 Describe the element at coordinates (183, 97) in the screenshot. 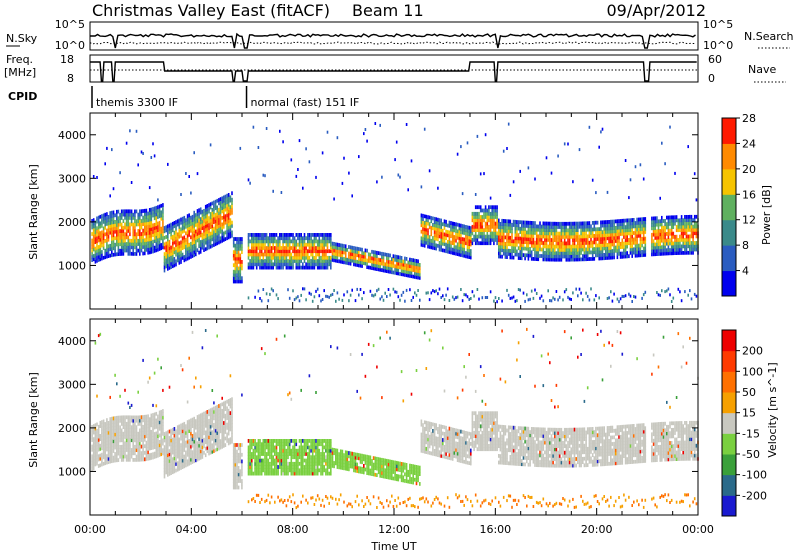

I see `cpid-row: CPID themis 3300 IF normal (fast) 151 IF` at that location.